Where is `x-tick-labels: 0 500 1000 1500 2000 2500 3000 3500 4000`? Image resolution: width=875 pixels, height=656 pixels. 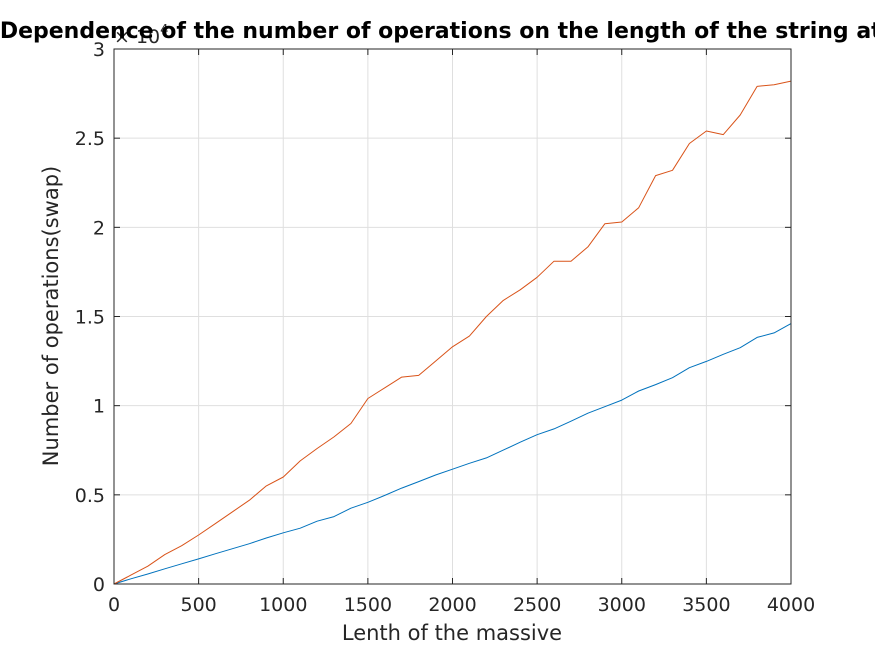 x-tick-labels: 0 500 1000 1500 2000 2500 3000 3500 4000 is located at coordinates (461, 605).